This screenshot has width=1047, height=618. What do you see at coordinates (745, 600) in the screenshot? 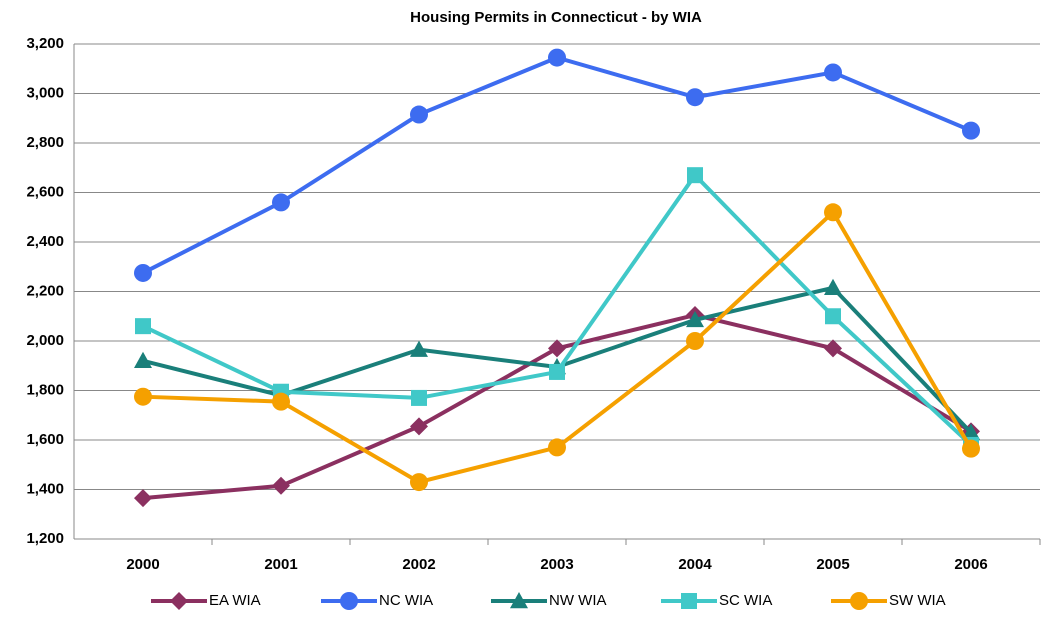
I see `legend-label: SC WIA` at bounding box center [745, 600].